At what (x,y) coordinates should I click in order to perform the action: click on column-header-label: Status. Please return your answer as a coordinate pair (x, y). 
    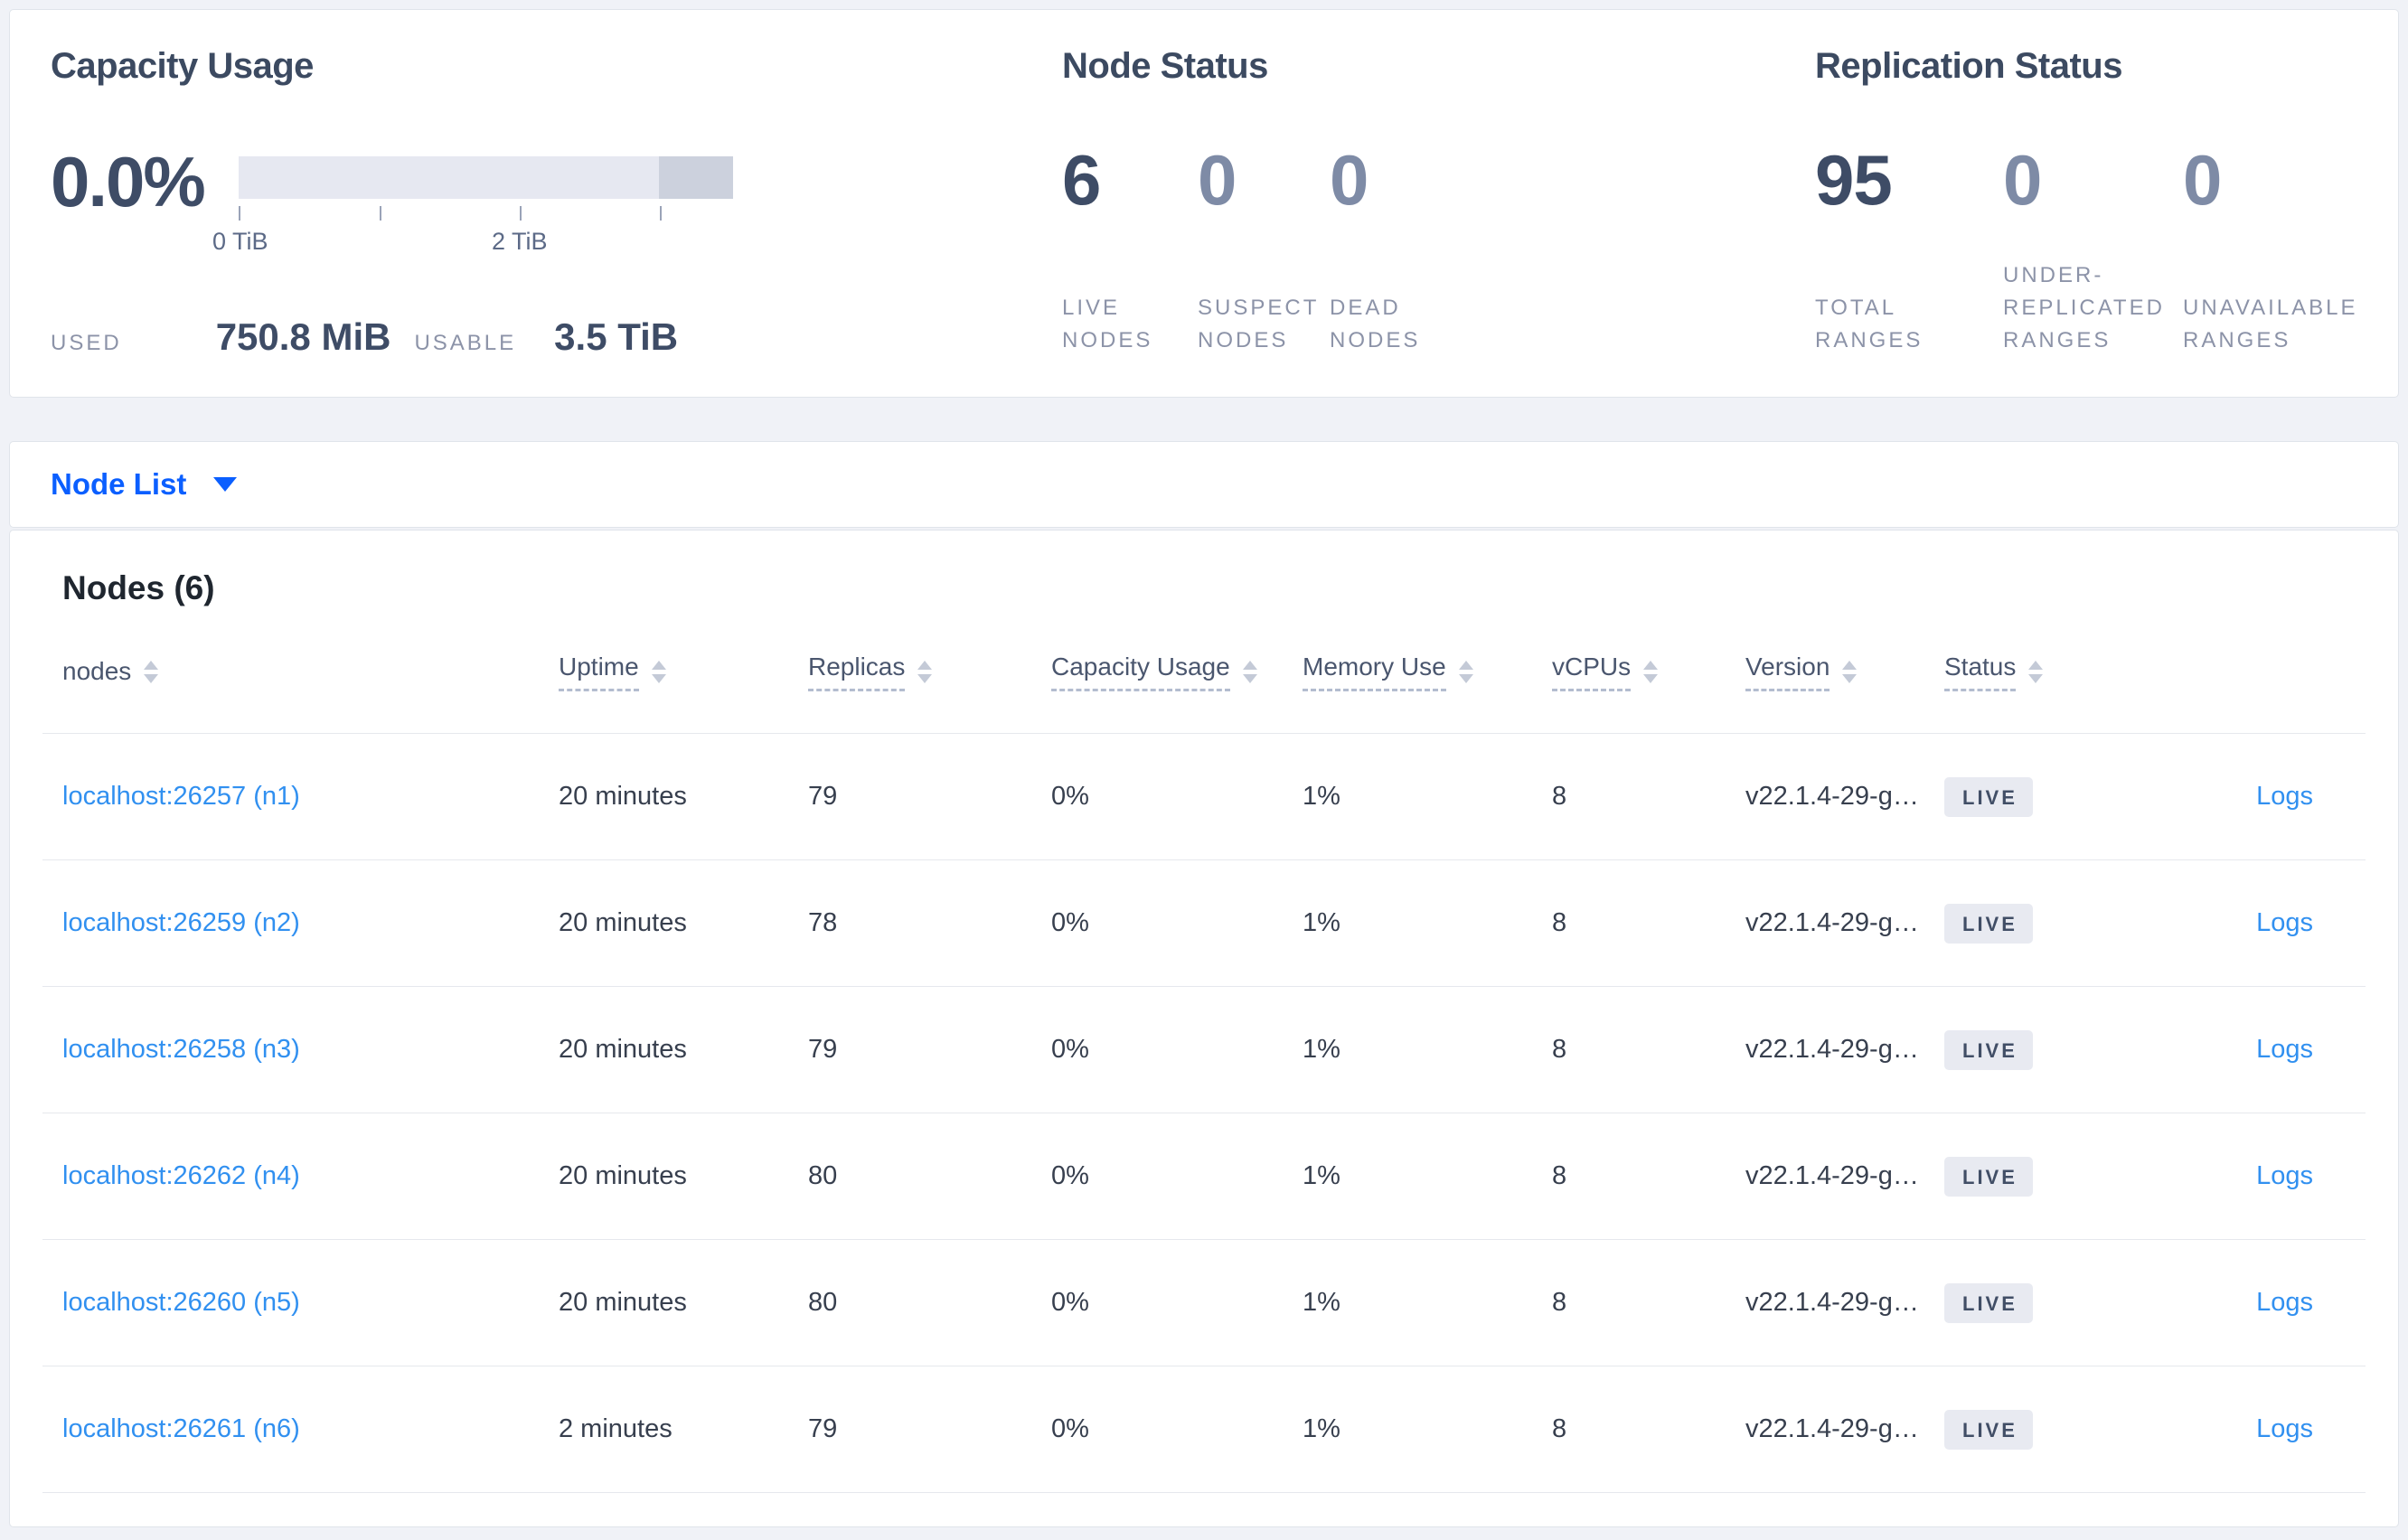
    Looking at the image, I should click on (1980, 672).